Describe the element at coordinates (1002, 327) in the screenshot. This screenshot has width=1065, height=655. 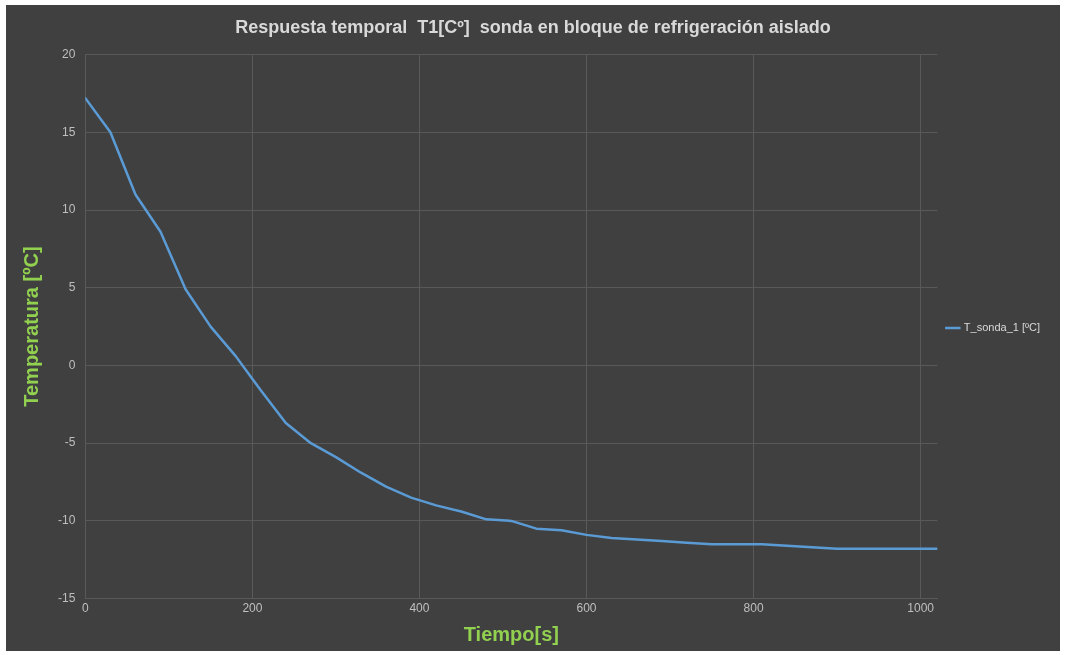
I see `legend-label: T_sonda_1 [ºC]` at that location.